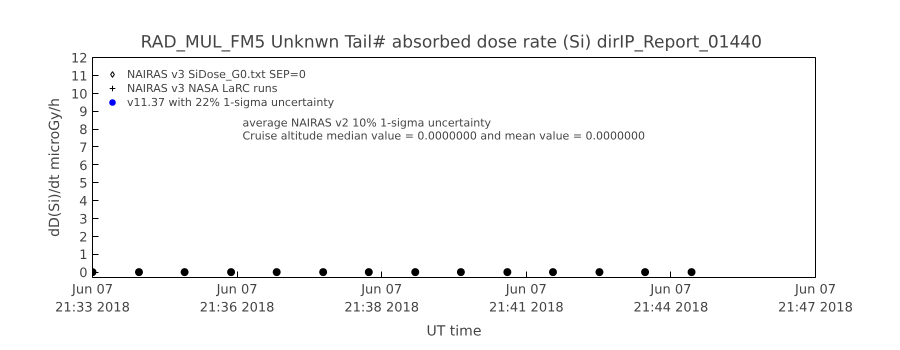 The image size is (900, 350). What do you see at coordinates (815, 299) in the screenshot?
I see `x-tick-label: Jun 07 21:47 2018` at bounding box center [815, 299].